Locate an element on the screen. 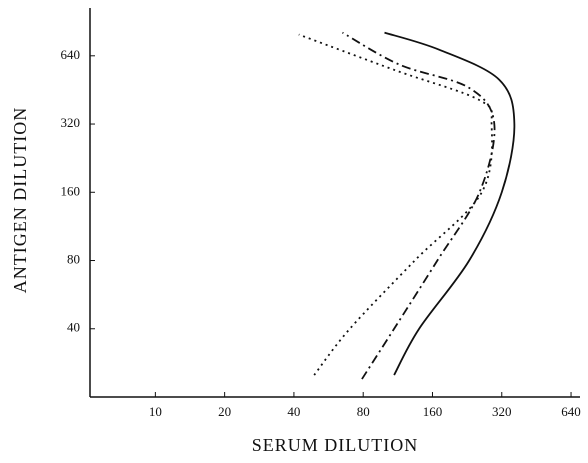 This screenshot has width=588, height=463. x-tick-label: 20 is located at coordinates (224, 411).